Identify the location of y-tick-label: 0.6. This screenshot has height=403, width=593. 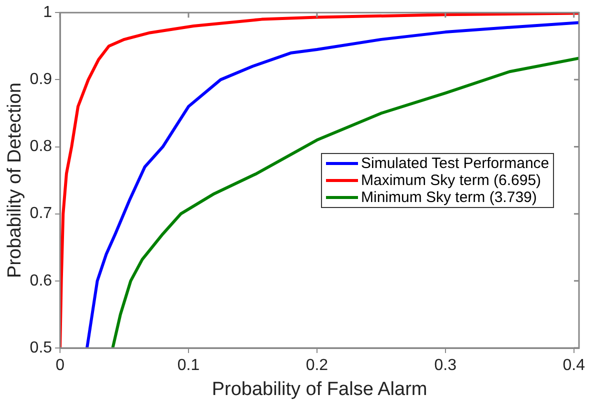
(41, 281).